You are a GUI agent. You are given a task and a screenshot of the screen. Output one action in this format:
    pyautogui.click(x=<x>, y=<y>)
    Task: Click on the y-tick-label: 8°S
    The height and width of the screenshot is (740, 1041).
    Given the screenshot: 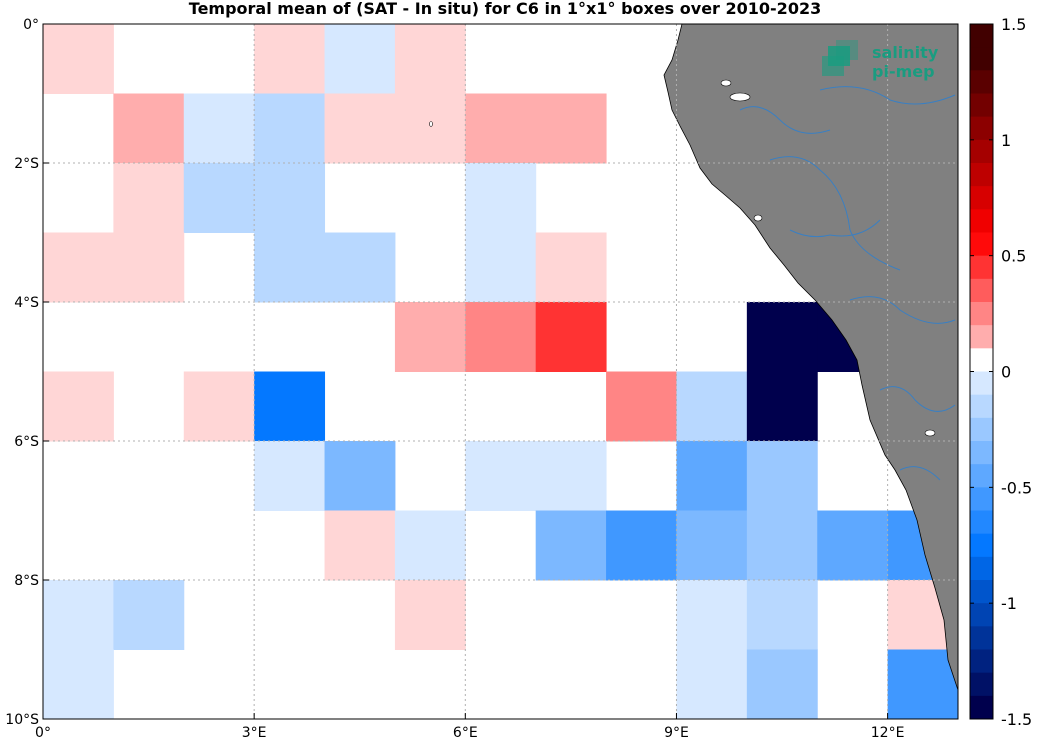 What is the action you would take?
    pyautogui.click(x=26, y=581)
    